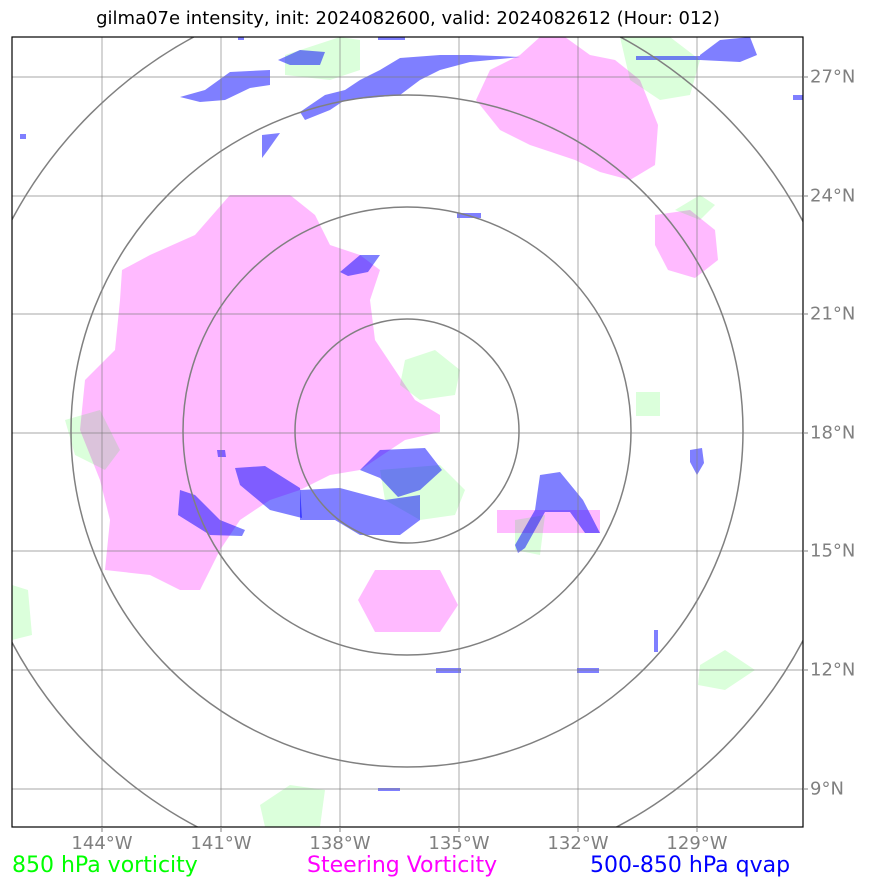 This screenshot has width=873, height=891. What do you see at coordinates (833, 670) in the screenshot?
I see `lat-tick-label: 12°N` at bounding box center [833, 670].